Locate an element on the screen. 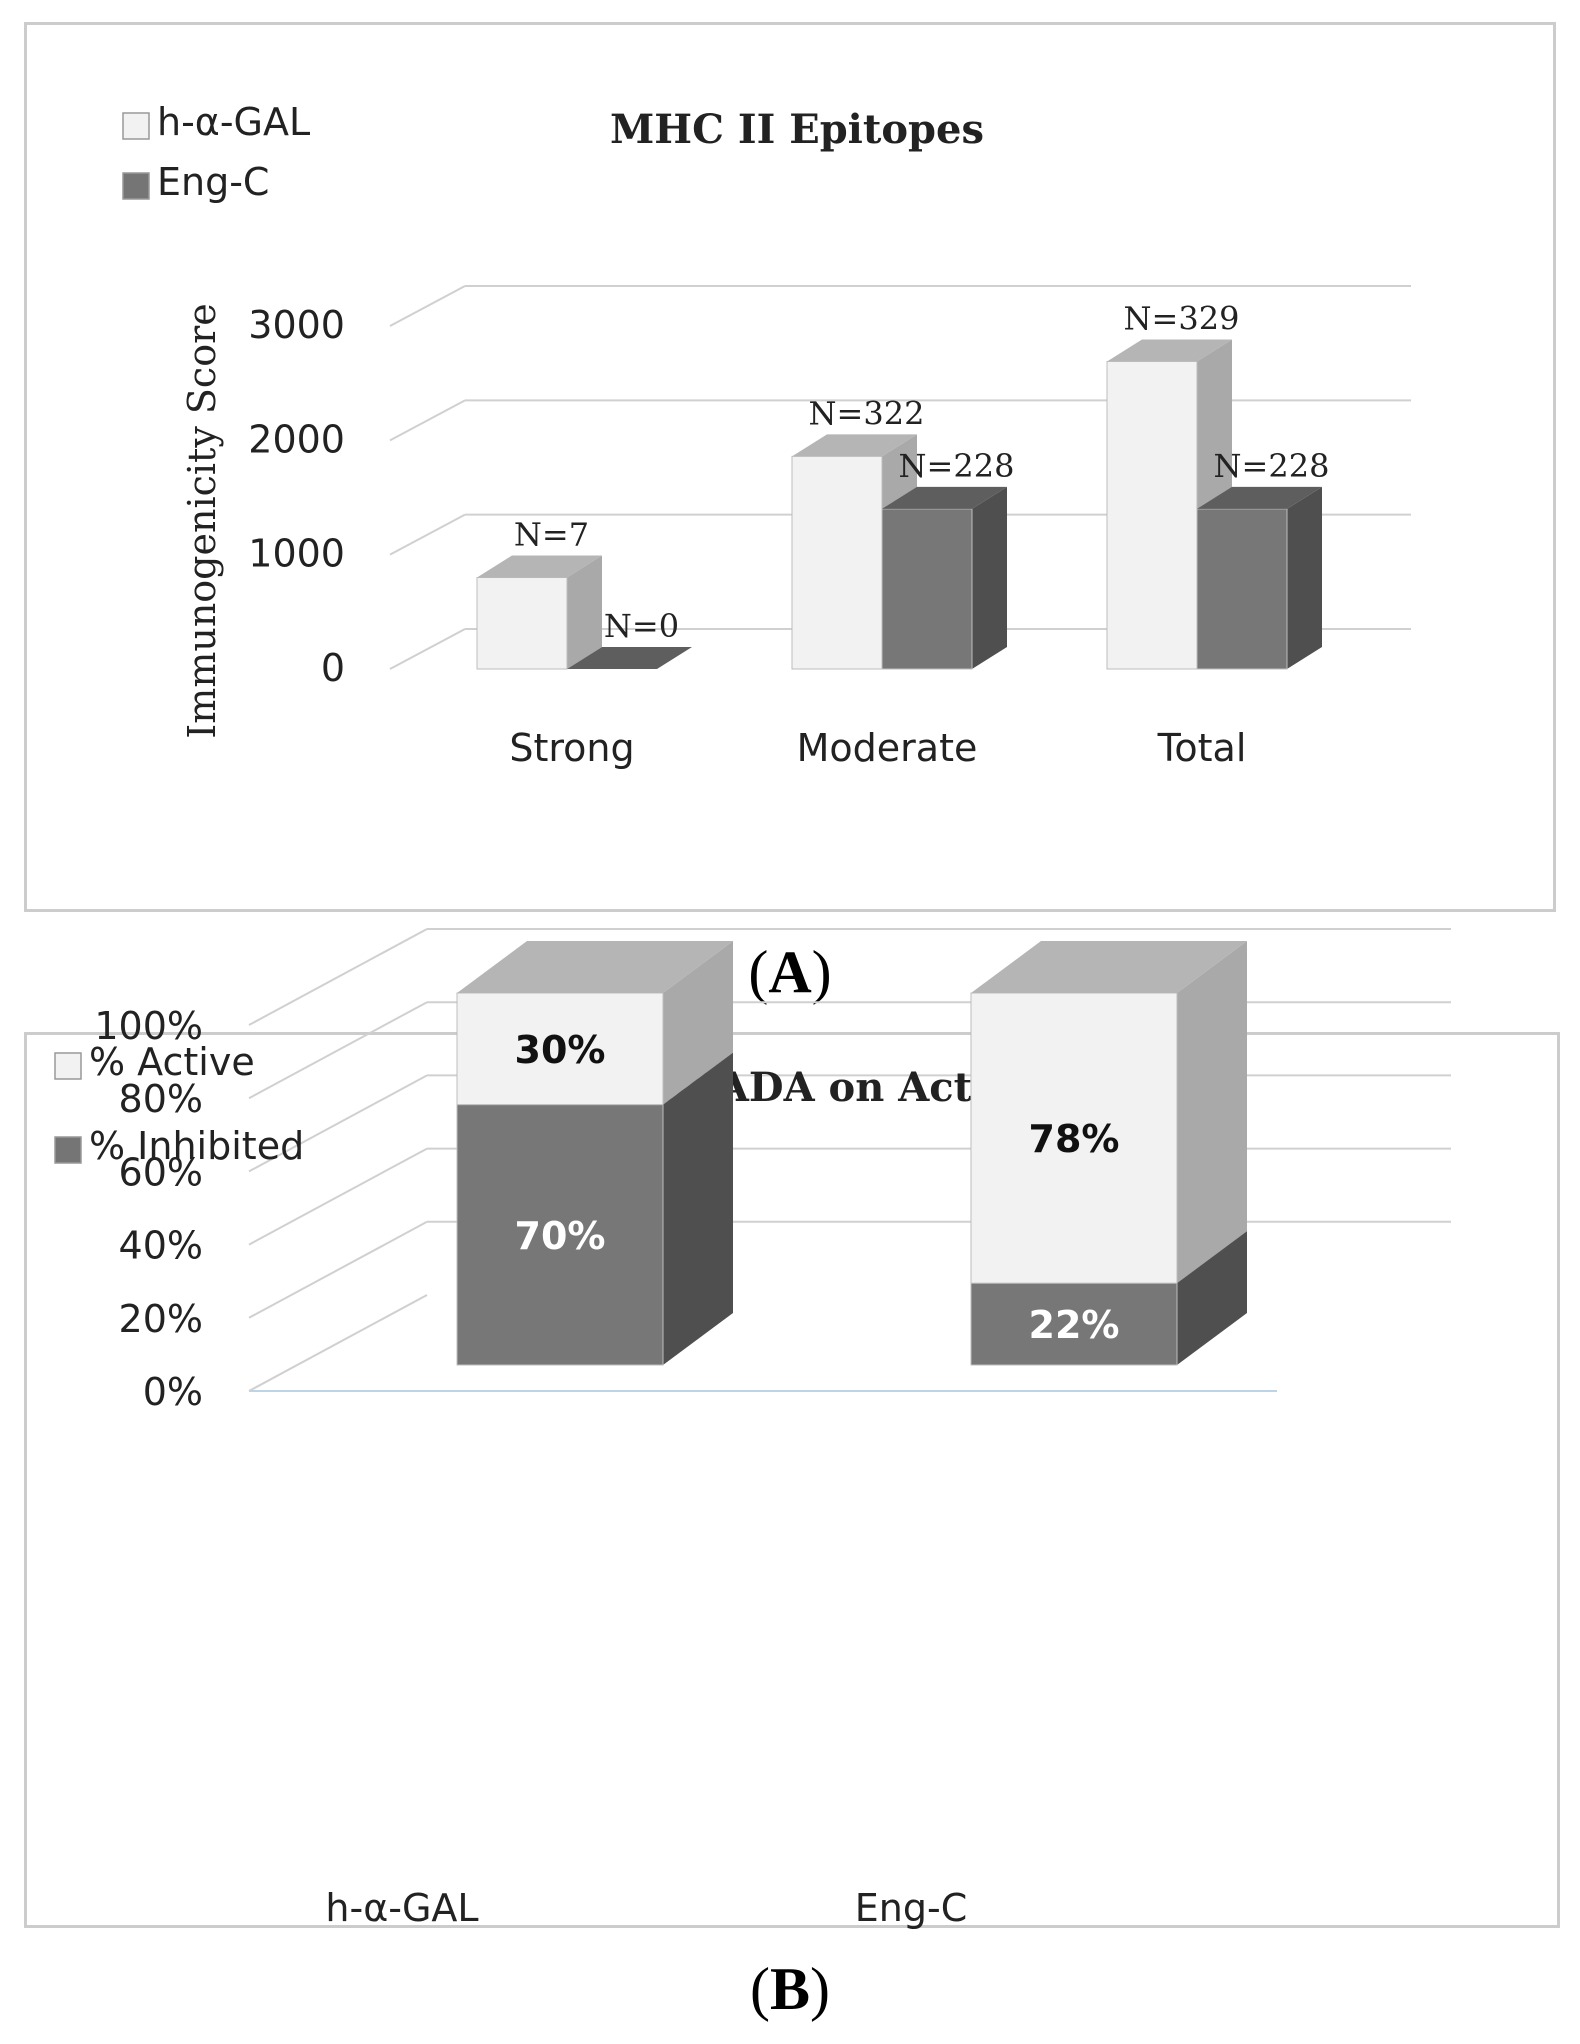 This screenshot has height=2044, width=1580. legend-label: % Active is located at coordinates (172, 1062).